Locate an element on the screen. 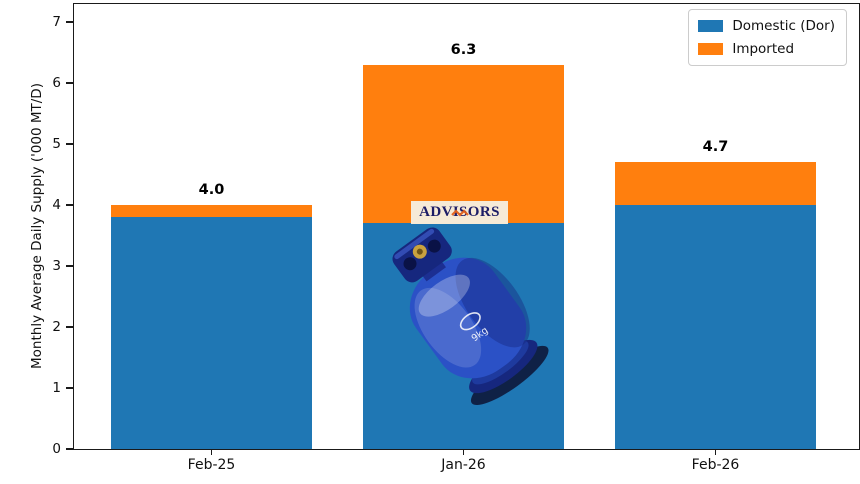  y-tick-label: 5 is located at coordinates (56, 144).